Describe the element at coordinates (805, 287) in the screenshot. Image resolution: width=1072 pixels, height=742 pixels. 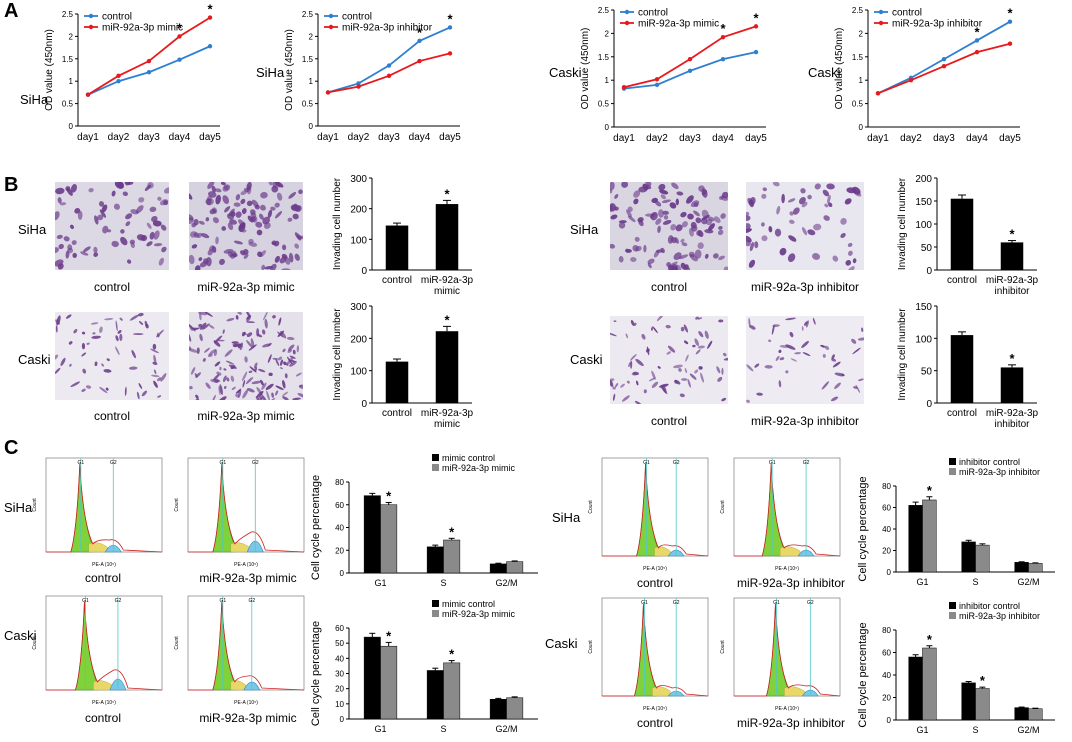
I see `caption-b-6: miR-92a-3p inhibitor` at that location.